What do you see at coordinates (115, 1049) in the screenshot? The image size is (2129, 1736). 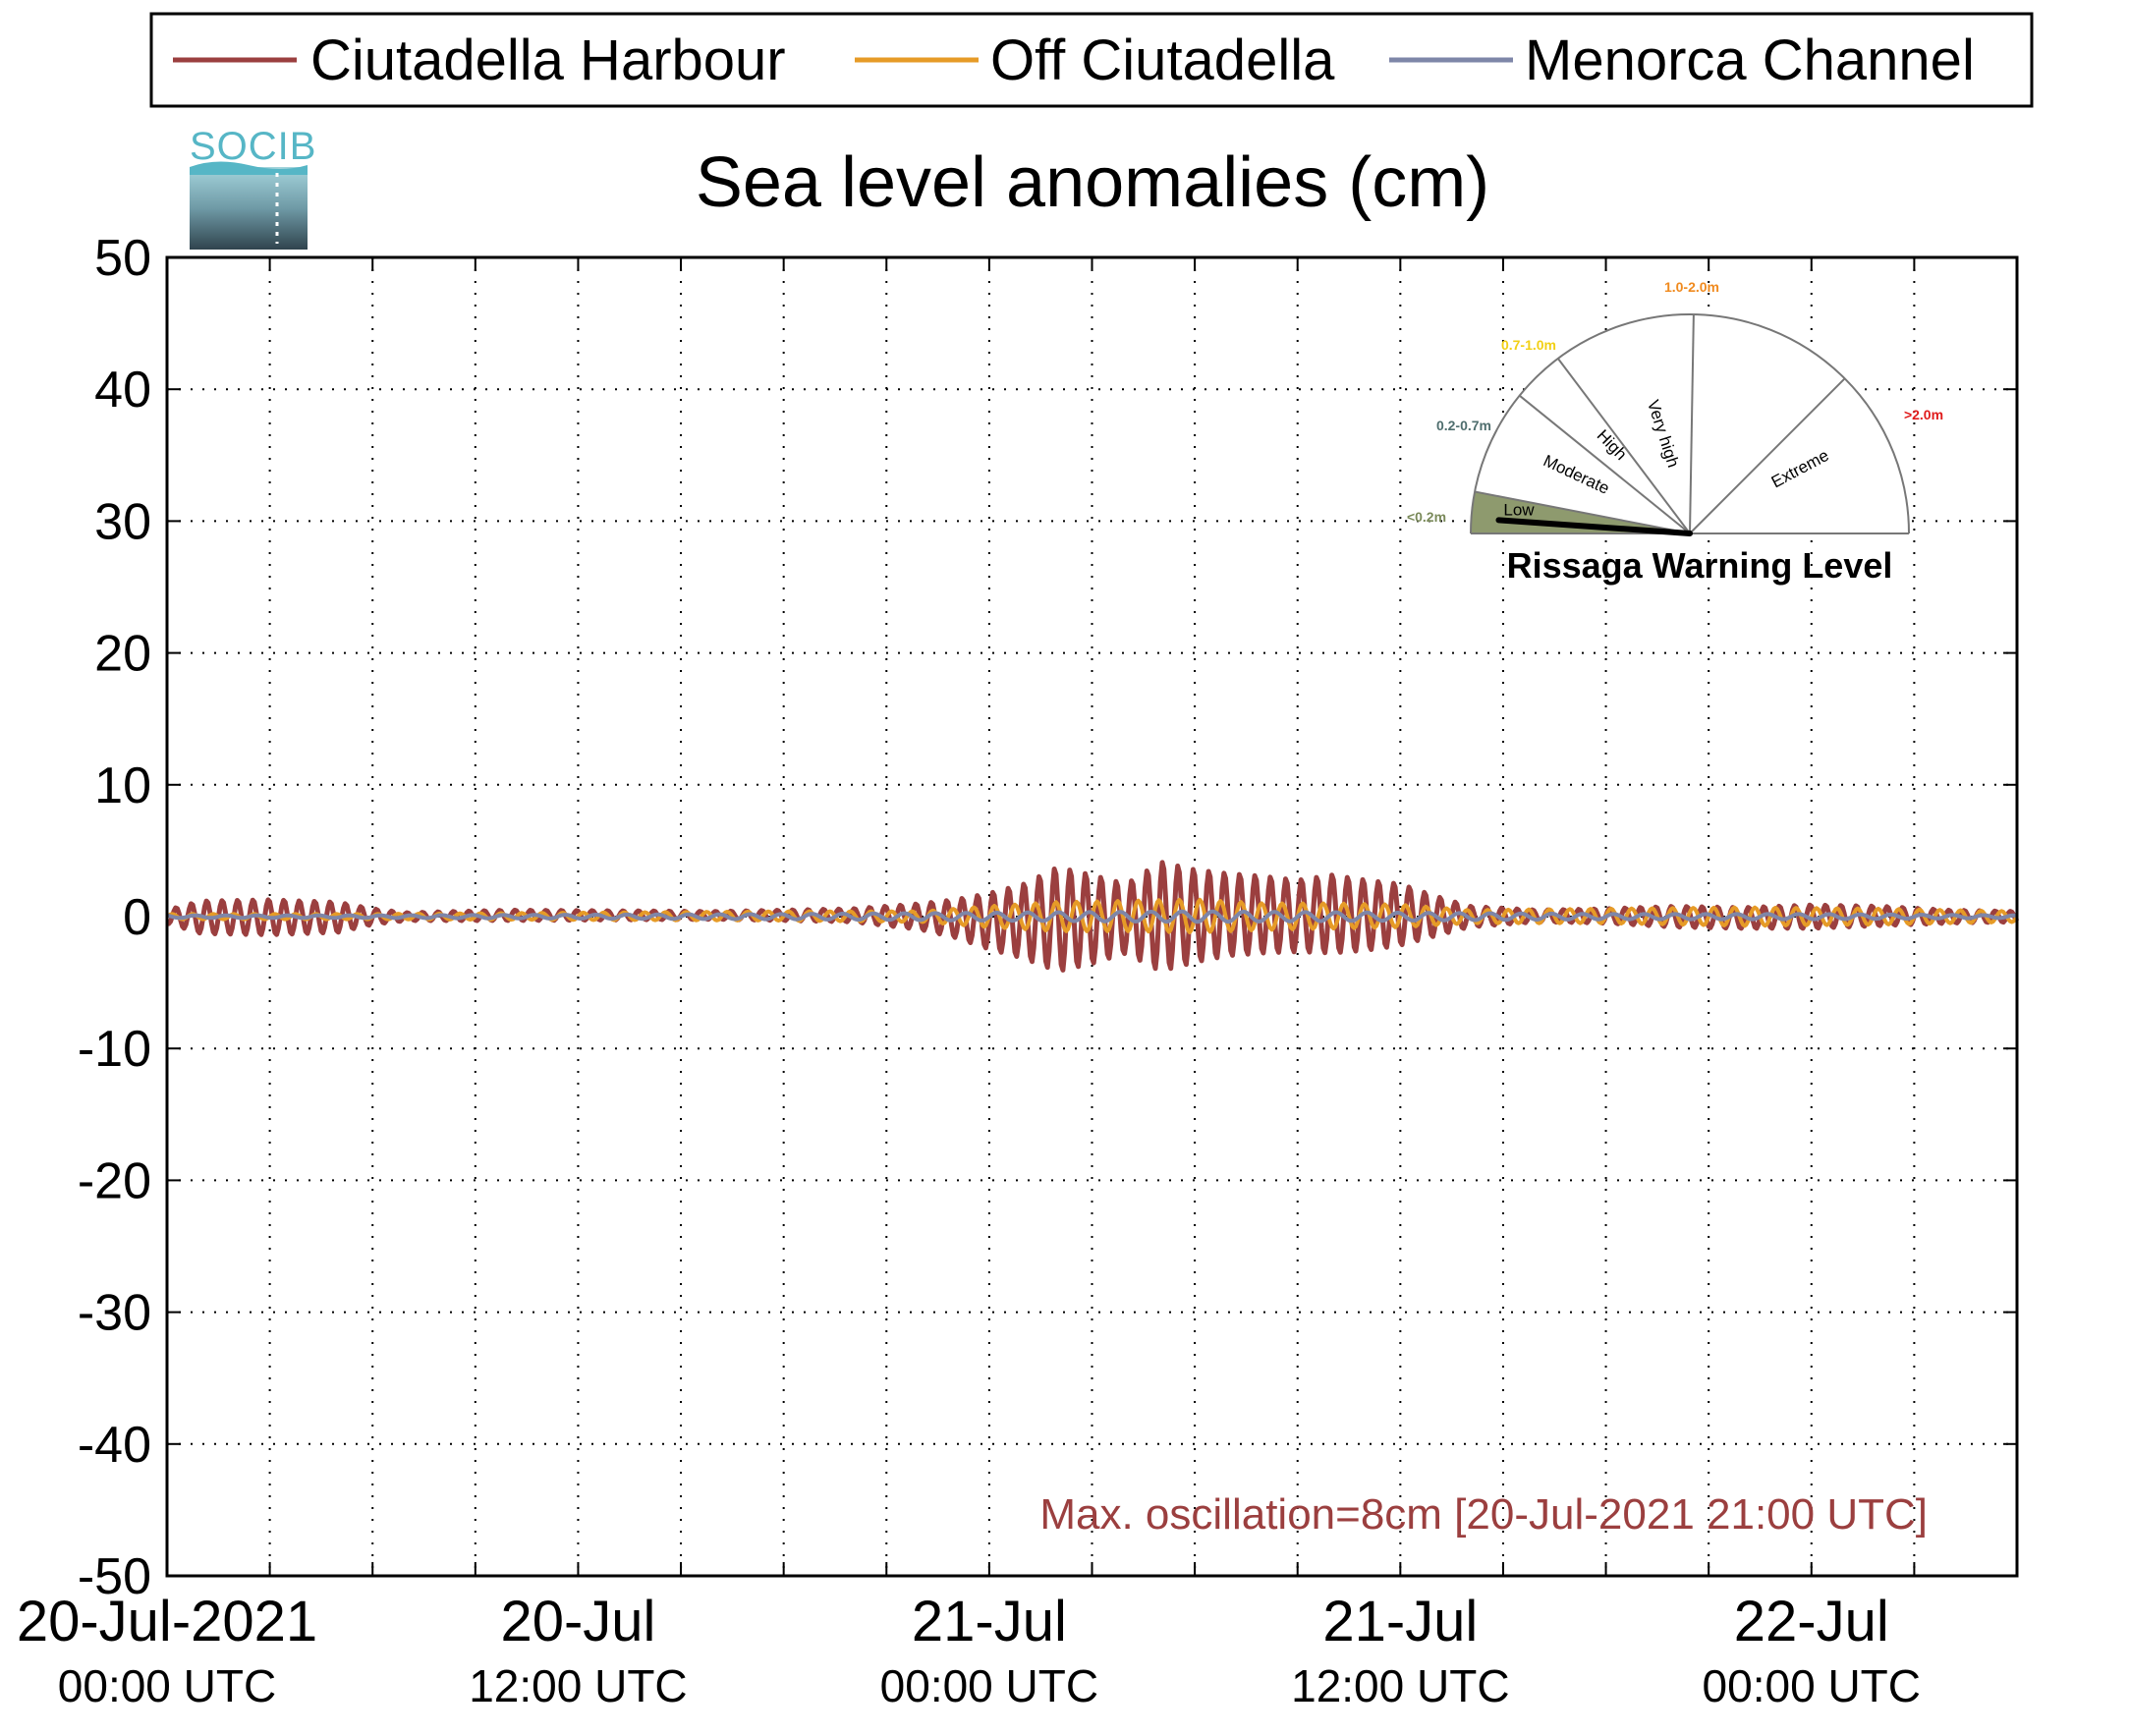 I see `y-tick-label: -10` at bounding box center [115, 1049].